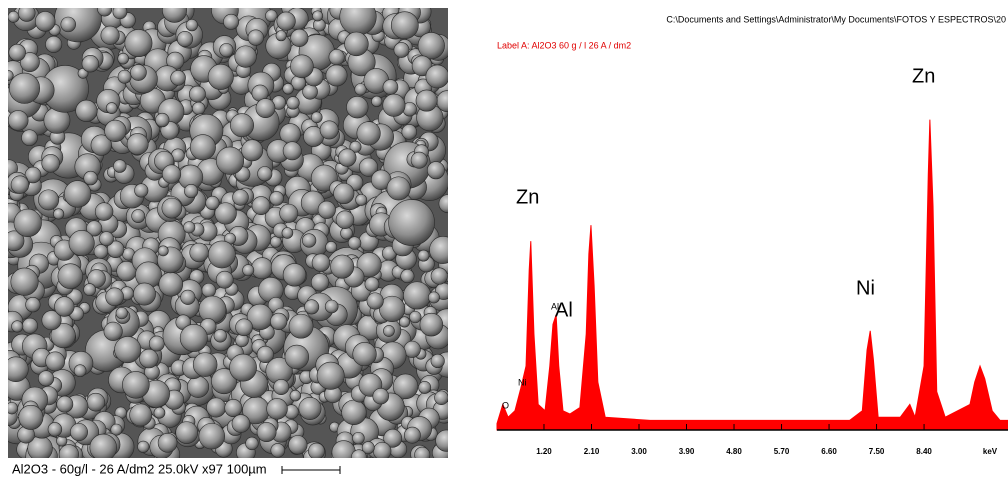  I want to click on x-tick-label: 4.80, so click(734, 451).